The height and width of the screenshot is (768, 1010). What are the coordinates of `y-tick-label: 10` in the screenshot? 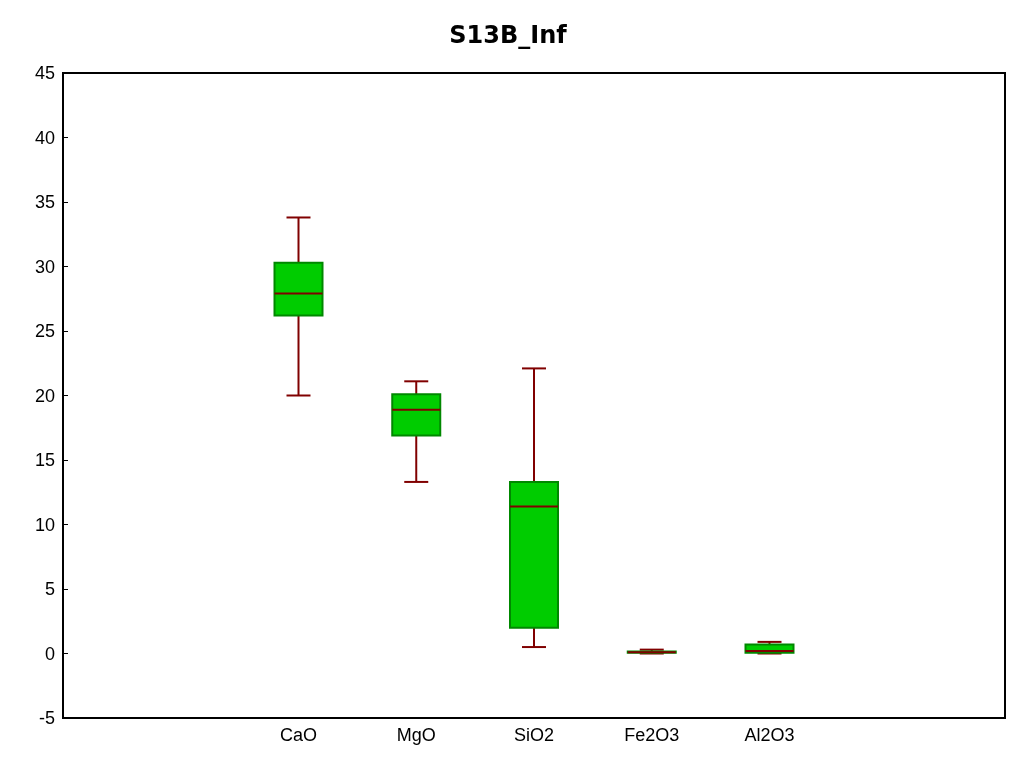 It's located at (44, 524).